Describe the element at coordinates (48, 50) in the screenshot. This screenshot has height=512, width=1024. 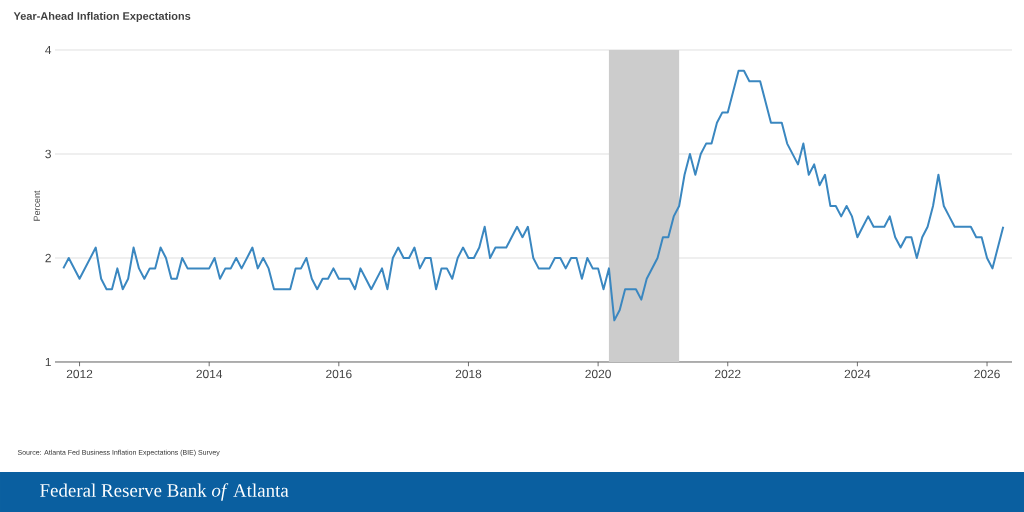
I see `y-tick-label: 4` at that location.